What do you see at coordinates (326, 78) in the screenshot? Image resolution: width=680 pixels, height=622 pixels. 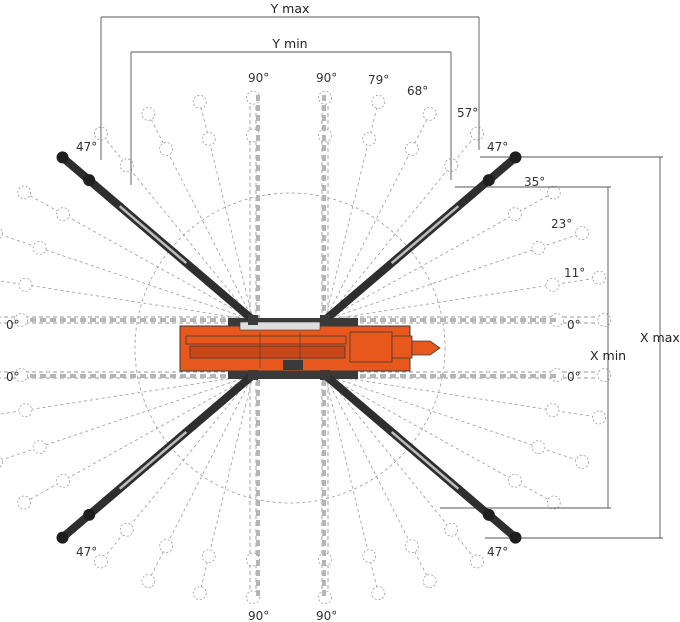 I see `angle-label-90-top-right: 90°` at bounding box center [326, 78].